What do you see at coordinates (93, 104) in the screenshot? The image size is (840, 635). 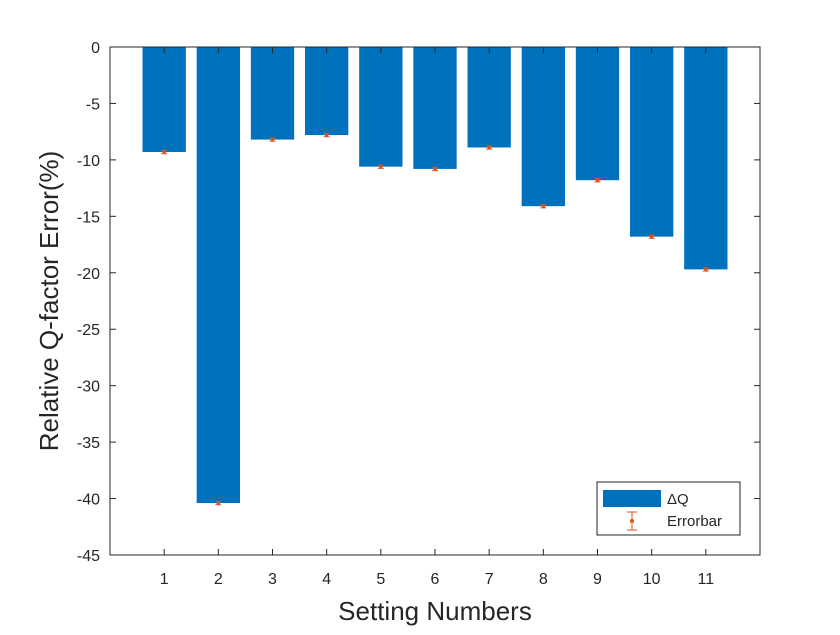 I see `y-tick-label: -5` at bounding box center [93, 104].